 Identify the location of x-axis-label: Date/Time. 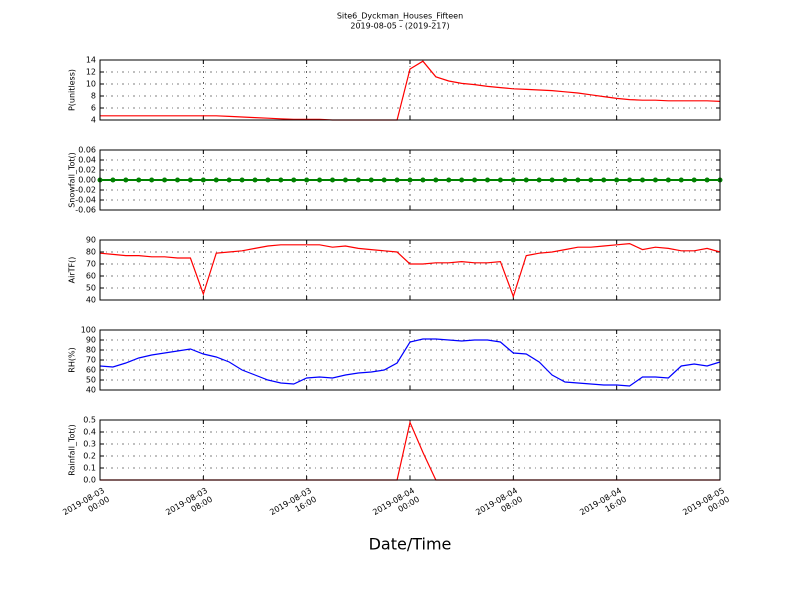
(410, 544).